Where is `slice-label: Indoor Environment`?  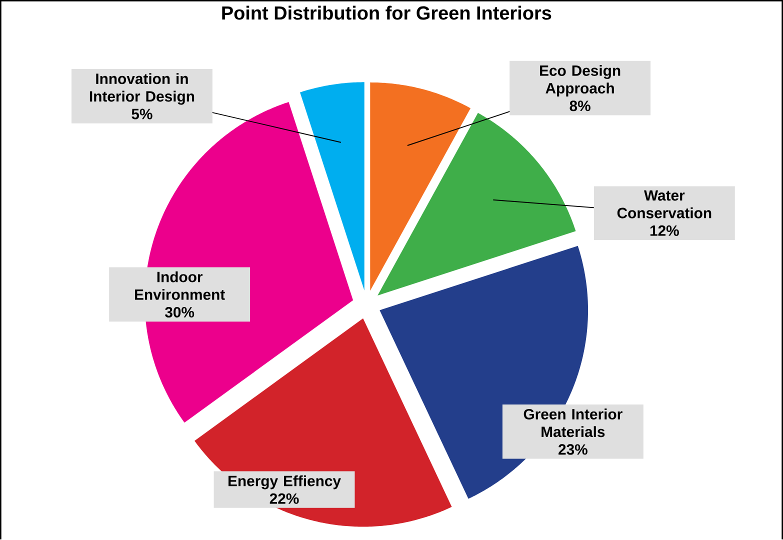
slice-label: Indoor Environment is located at coordinates (180, 285).